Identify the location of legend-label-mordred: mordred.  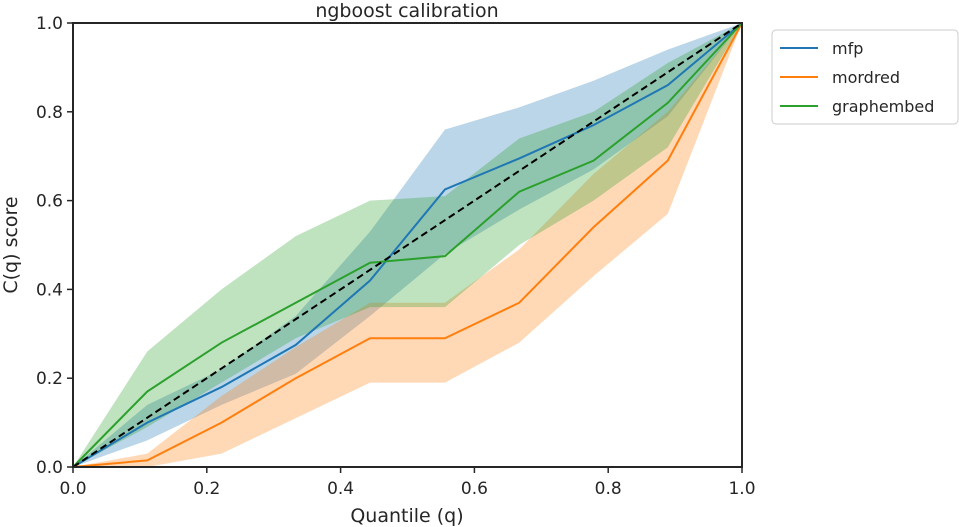
(866, 77).